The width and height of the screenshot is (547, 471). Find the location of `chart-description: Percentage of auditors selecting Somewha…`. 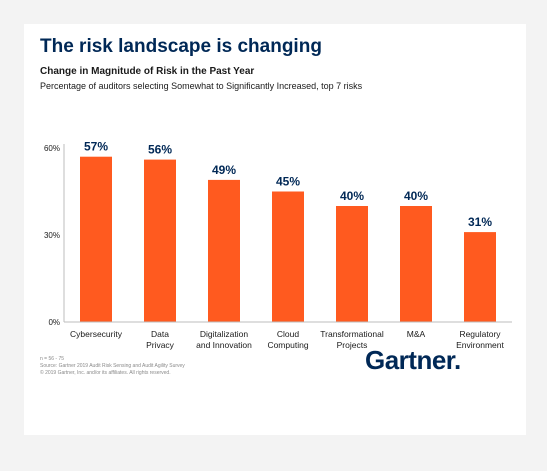

chart-description: Percentage of auditors selecting Somewha… is located at coordinates (201, 86).